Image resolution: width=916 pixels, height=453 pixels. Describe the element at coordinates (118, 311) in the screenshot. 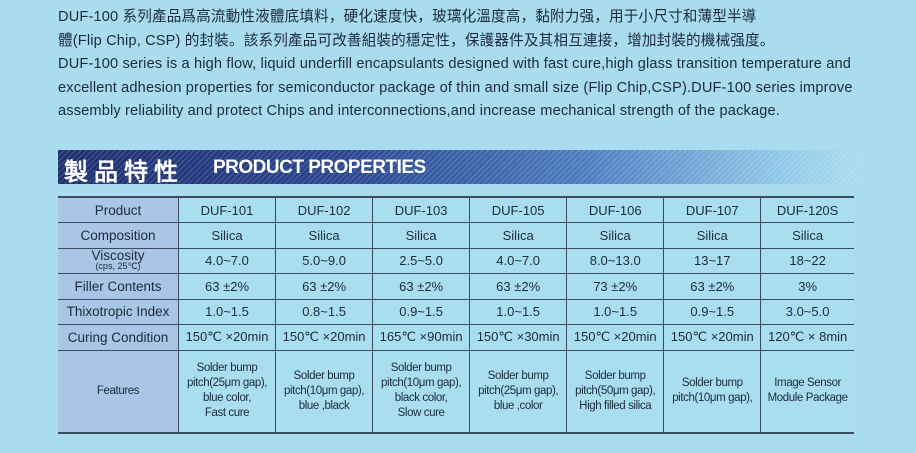

I see `row-label: Thixotropic Index` at that location.